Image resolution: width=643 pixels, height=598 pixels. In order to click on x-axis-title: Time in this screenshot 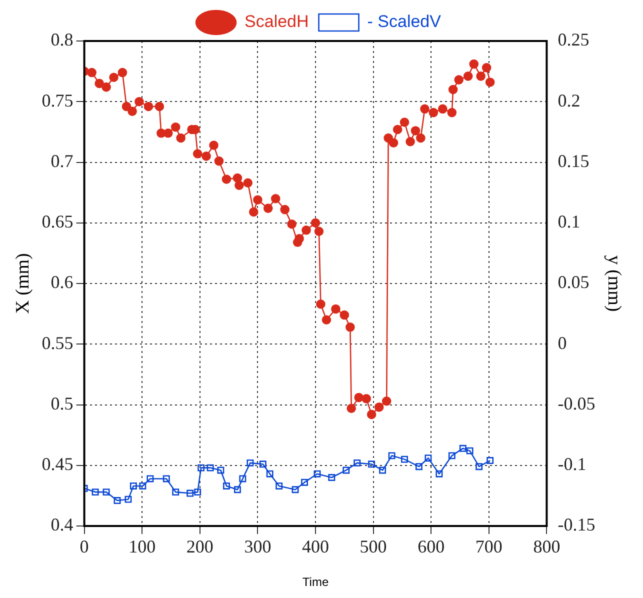, I will do `click(315, 582)`.